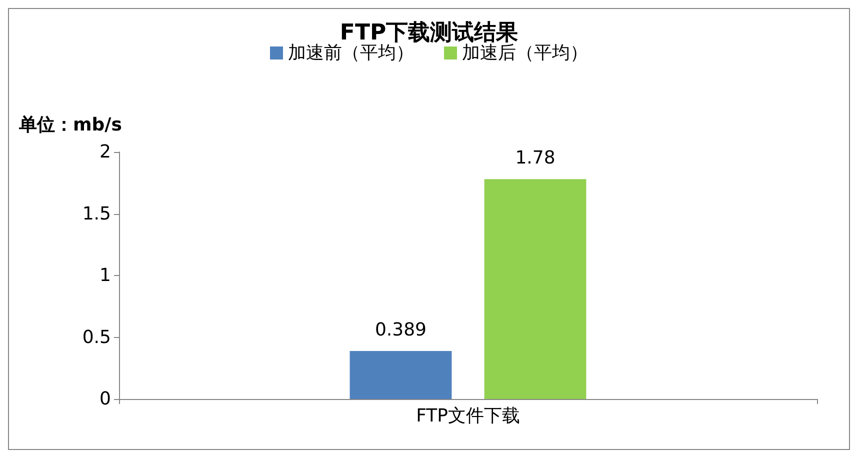 Image resolution: width=860 pixels, height=460 pixels. Describe the element at coordinates (105, 152) in the screenshot. I see `y-tick-label: 2` at that location.